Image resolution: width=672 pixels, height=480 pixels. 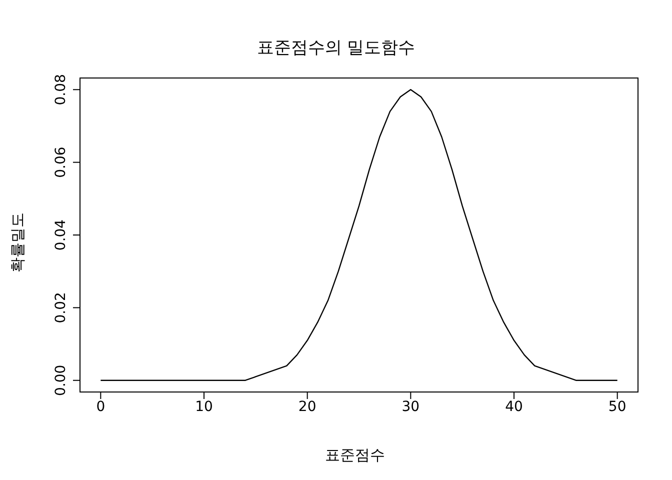 I want to click on x-tick-label: 20, so click(x=307, y=406).